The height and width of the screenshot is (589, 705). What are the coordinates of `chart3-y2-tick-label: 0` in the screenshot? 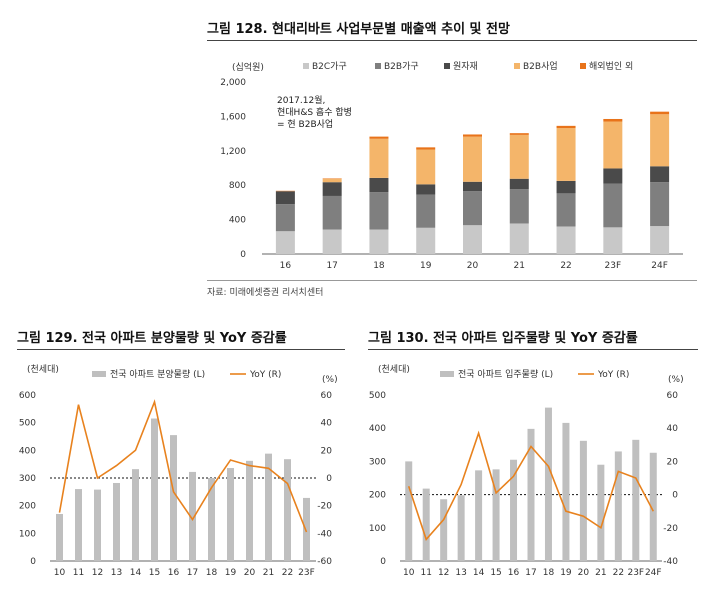 It's located at (675, 496).